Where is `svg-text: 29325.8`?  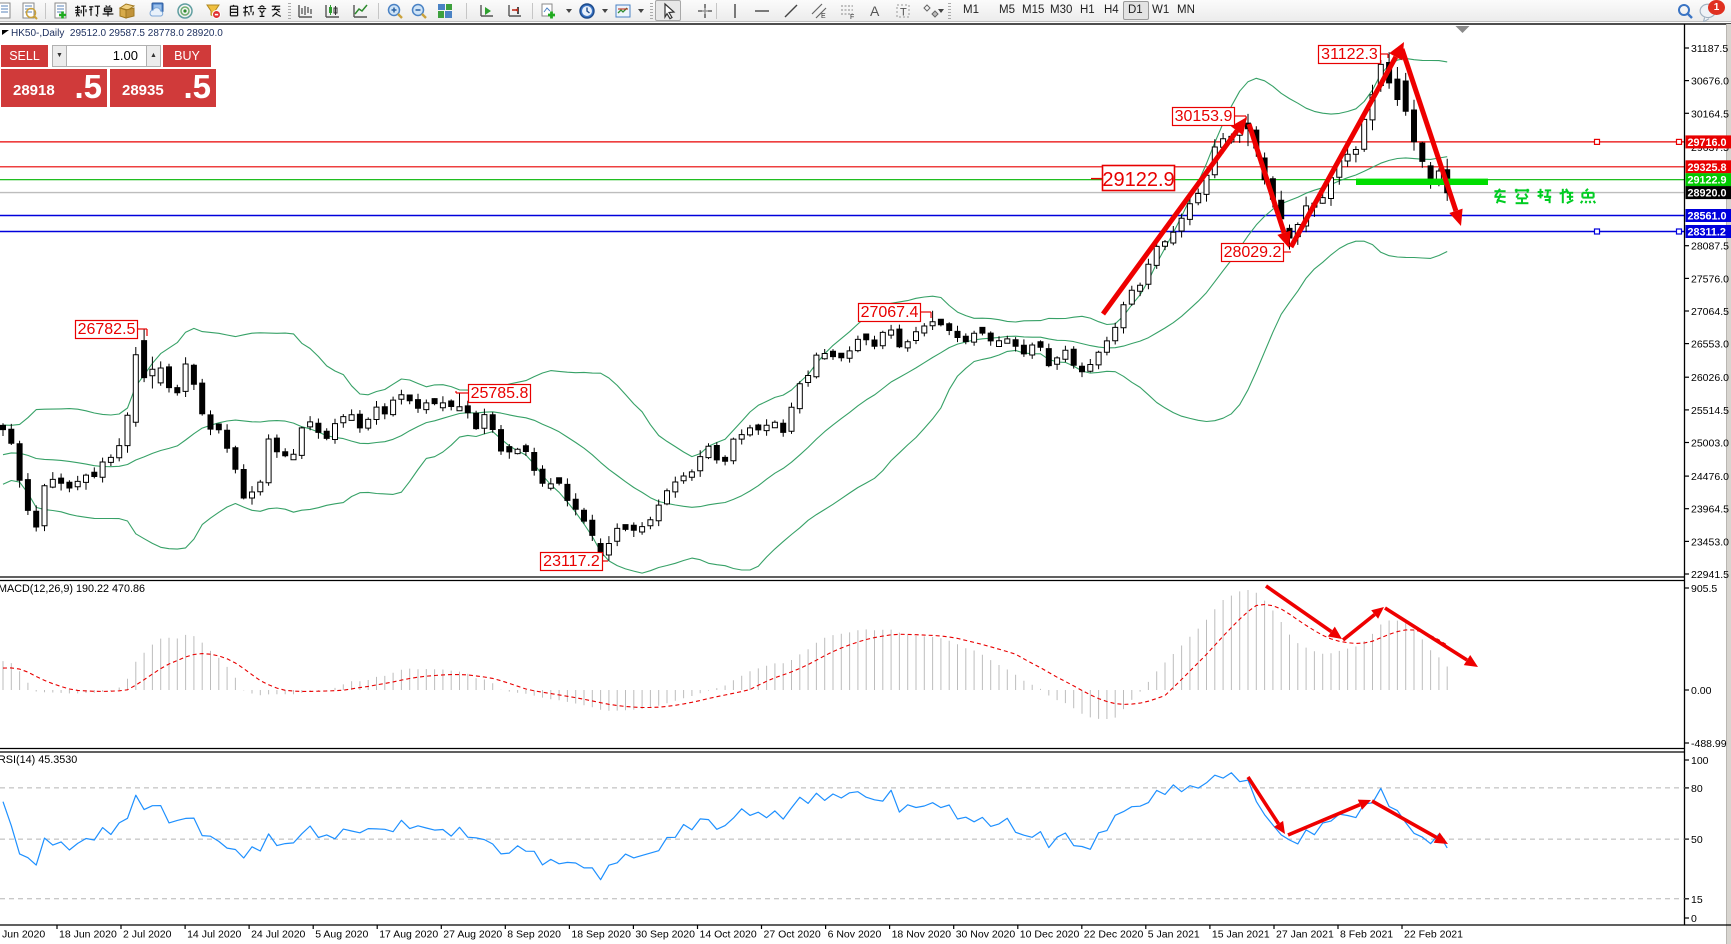
svg-text: 29325.8 is located at coordinates (1707, 168).